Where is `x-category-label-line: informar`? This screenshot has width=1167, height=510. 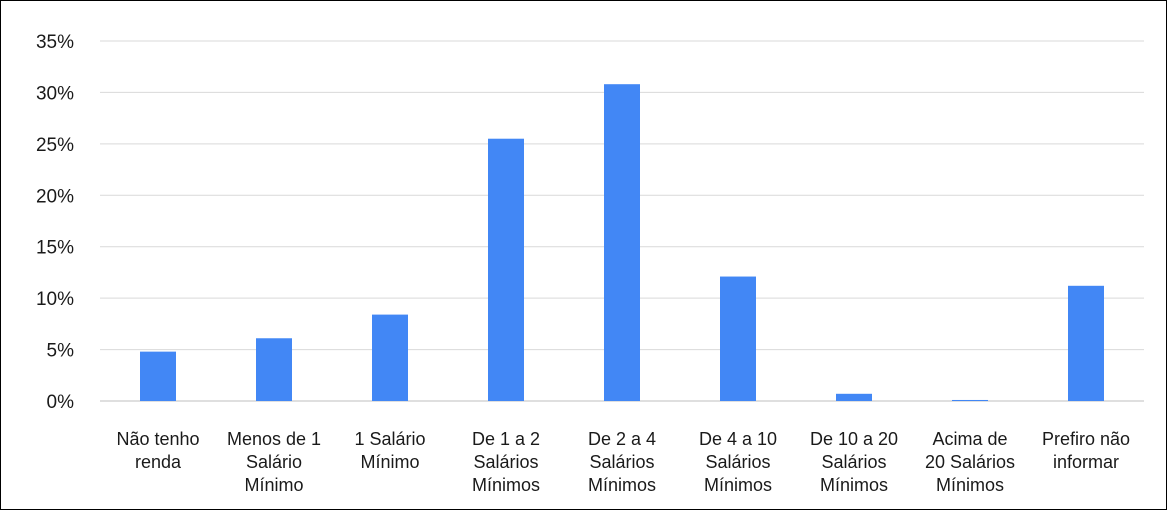 x-category-label-line: informar is located at coordinates (1086, 462).